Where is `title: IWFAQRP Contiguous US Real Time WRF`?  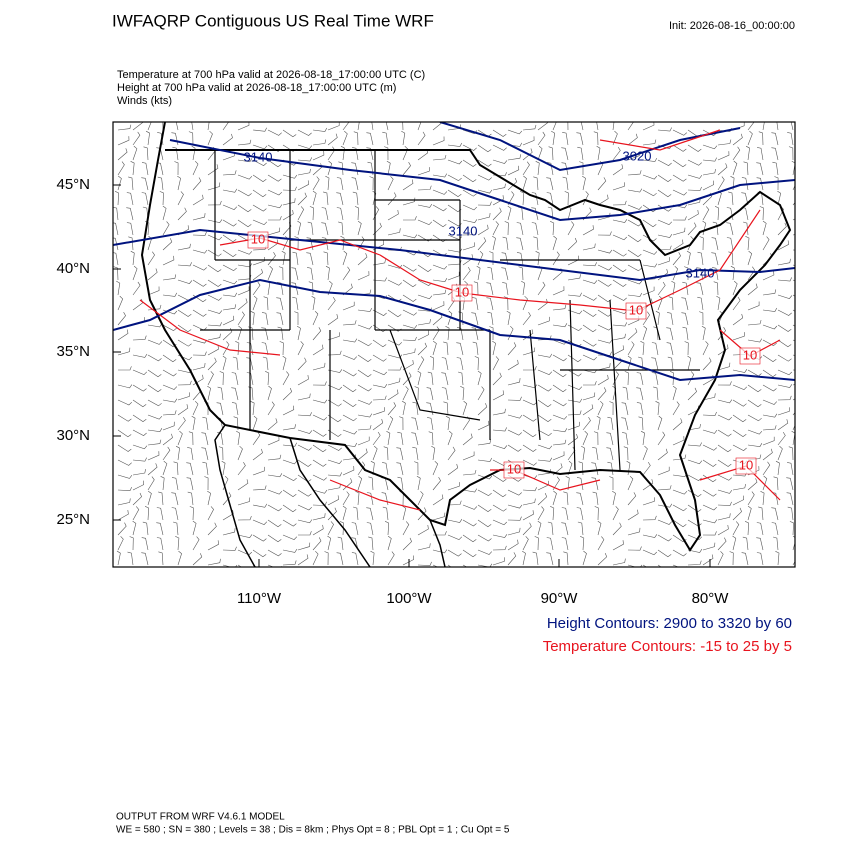 title: IWFAQRP Contiguous US Real Time WRF is located at coordinates (273, 20).